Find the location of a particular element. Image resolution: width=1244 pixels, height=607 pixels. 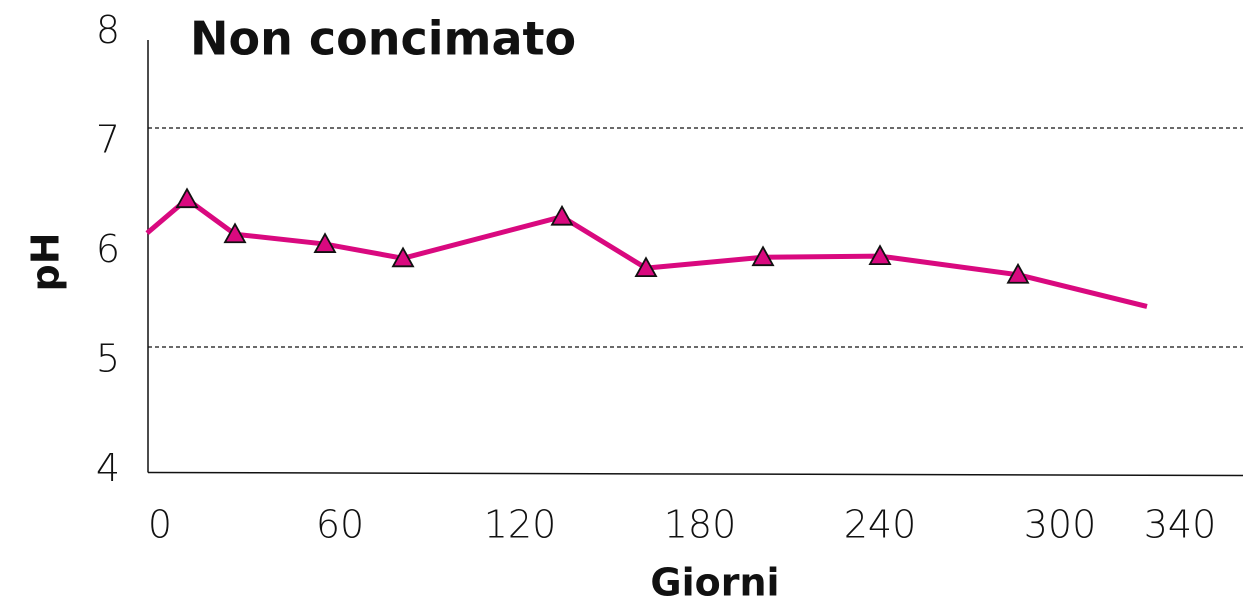

y-tick-label: 7 is located at coordinates (108, 140).